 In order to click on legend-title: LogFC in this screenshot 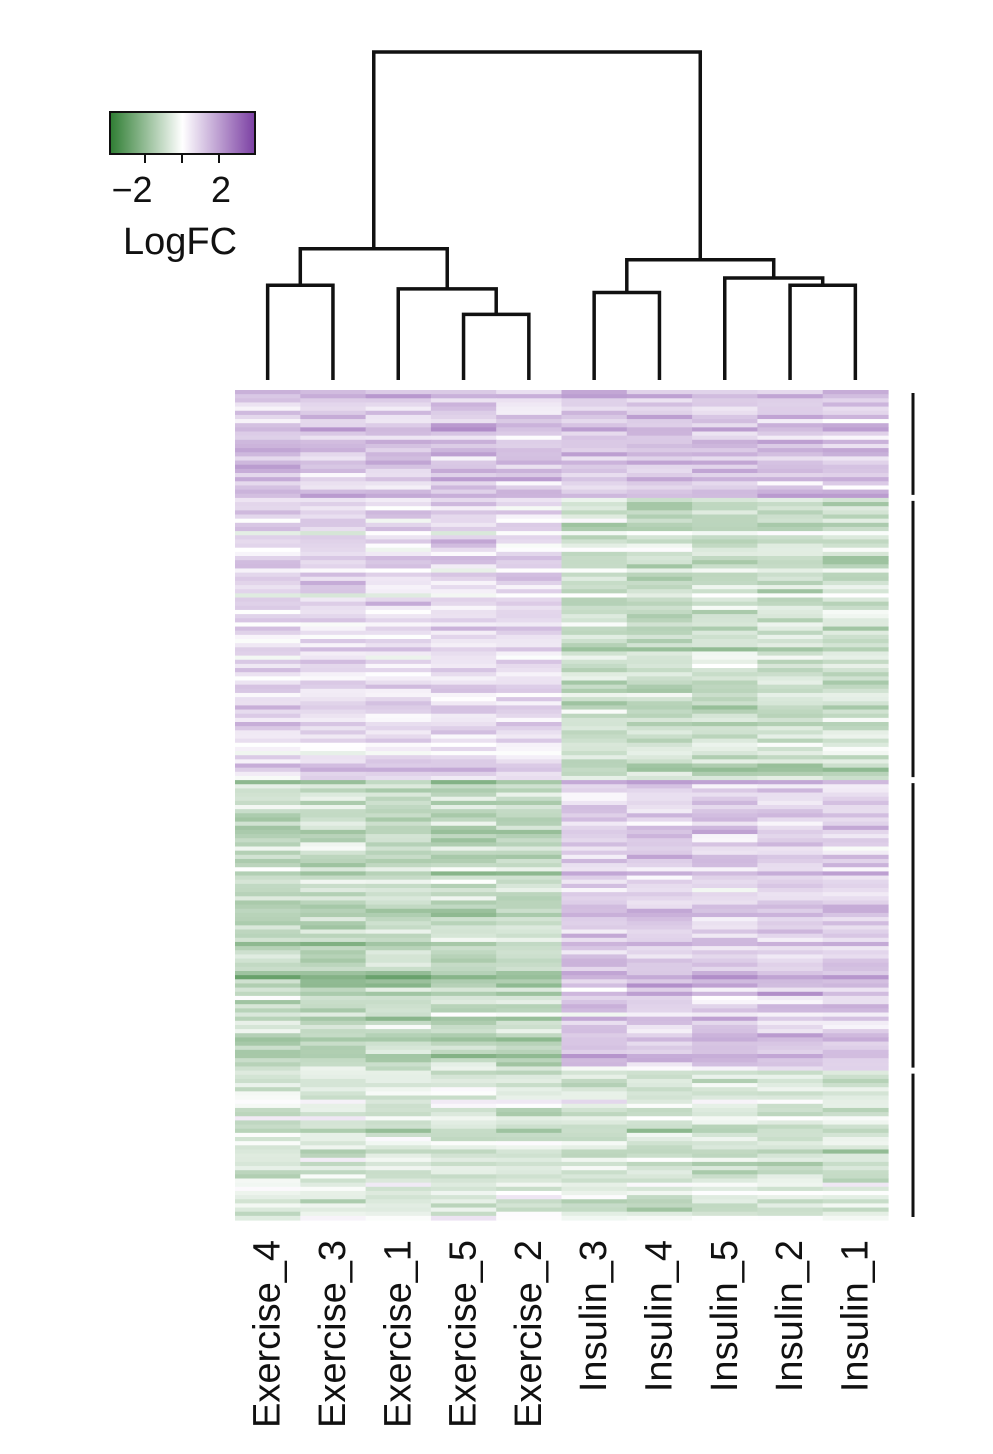, I will do `click(180, 242)`.